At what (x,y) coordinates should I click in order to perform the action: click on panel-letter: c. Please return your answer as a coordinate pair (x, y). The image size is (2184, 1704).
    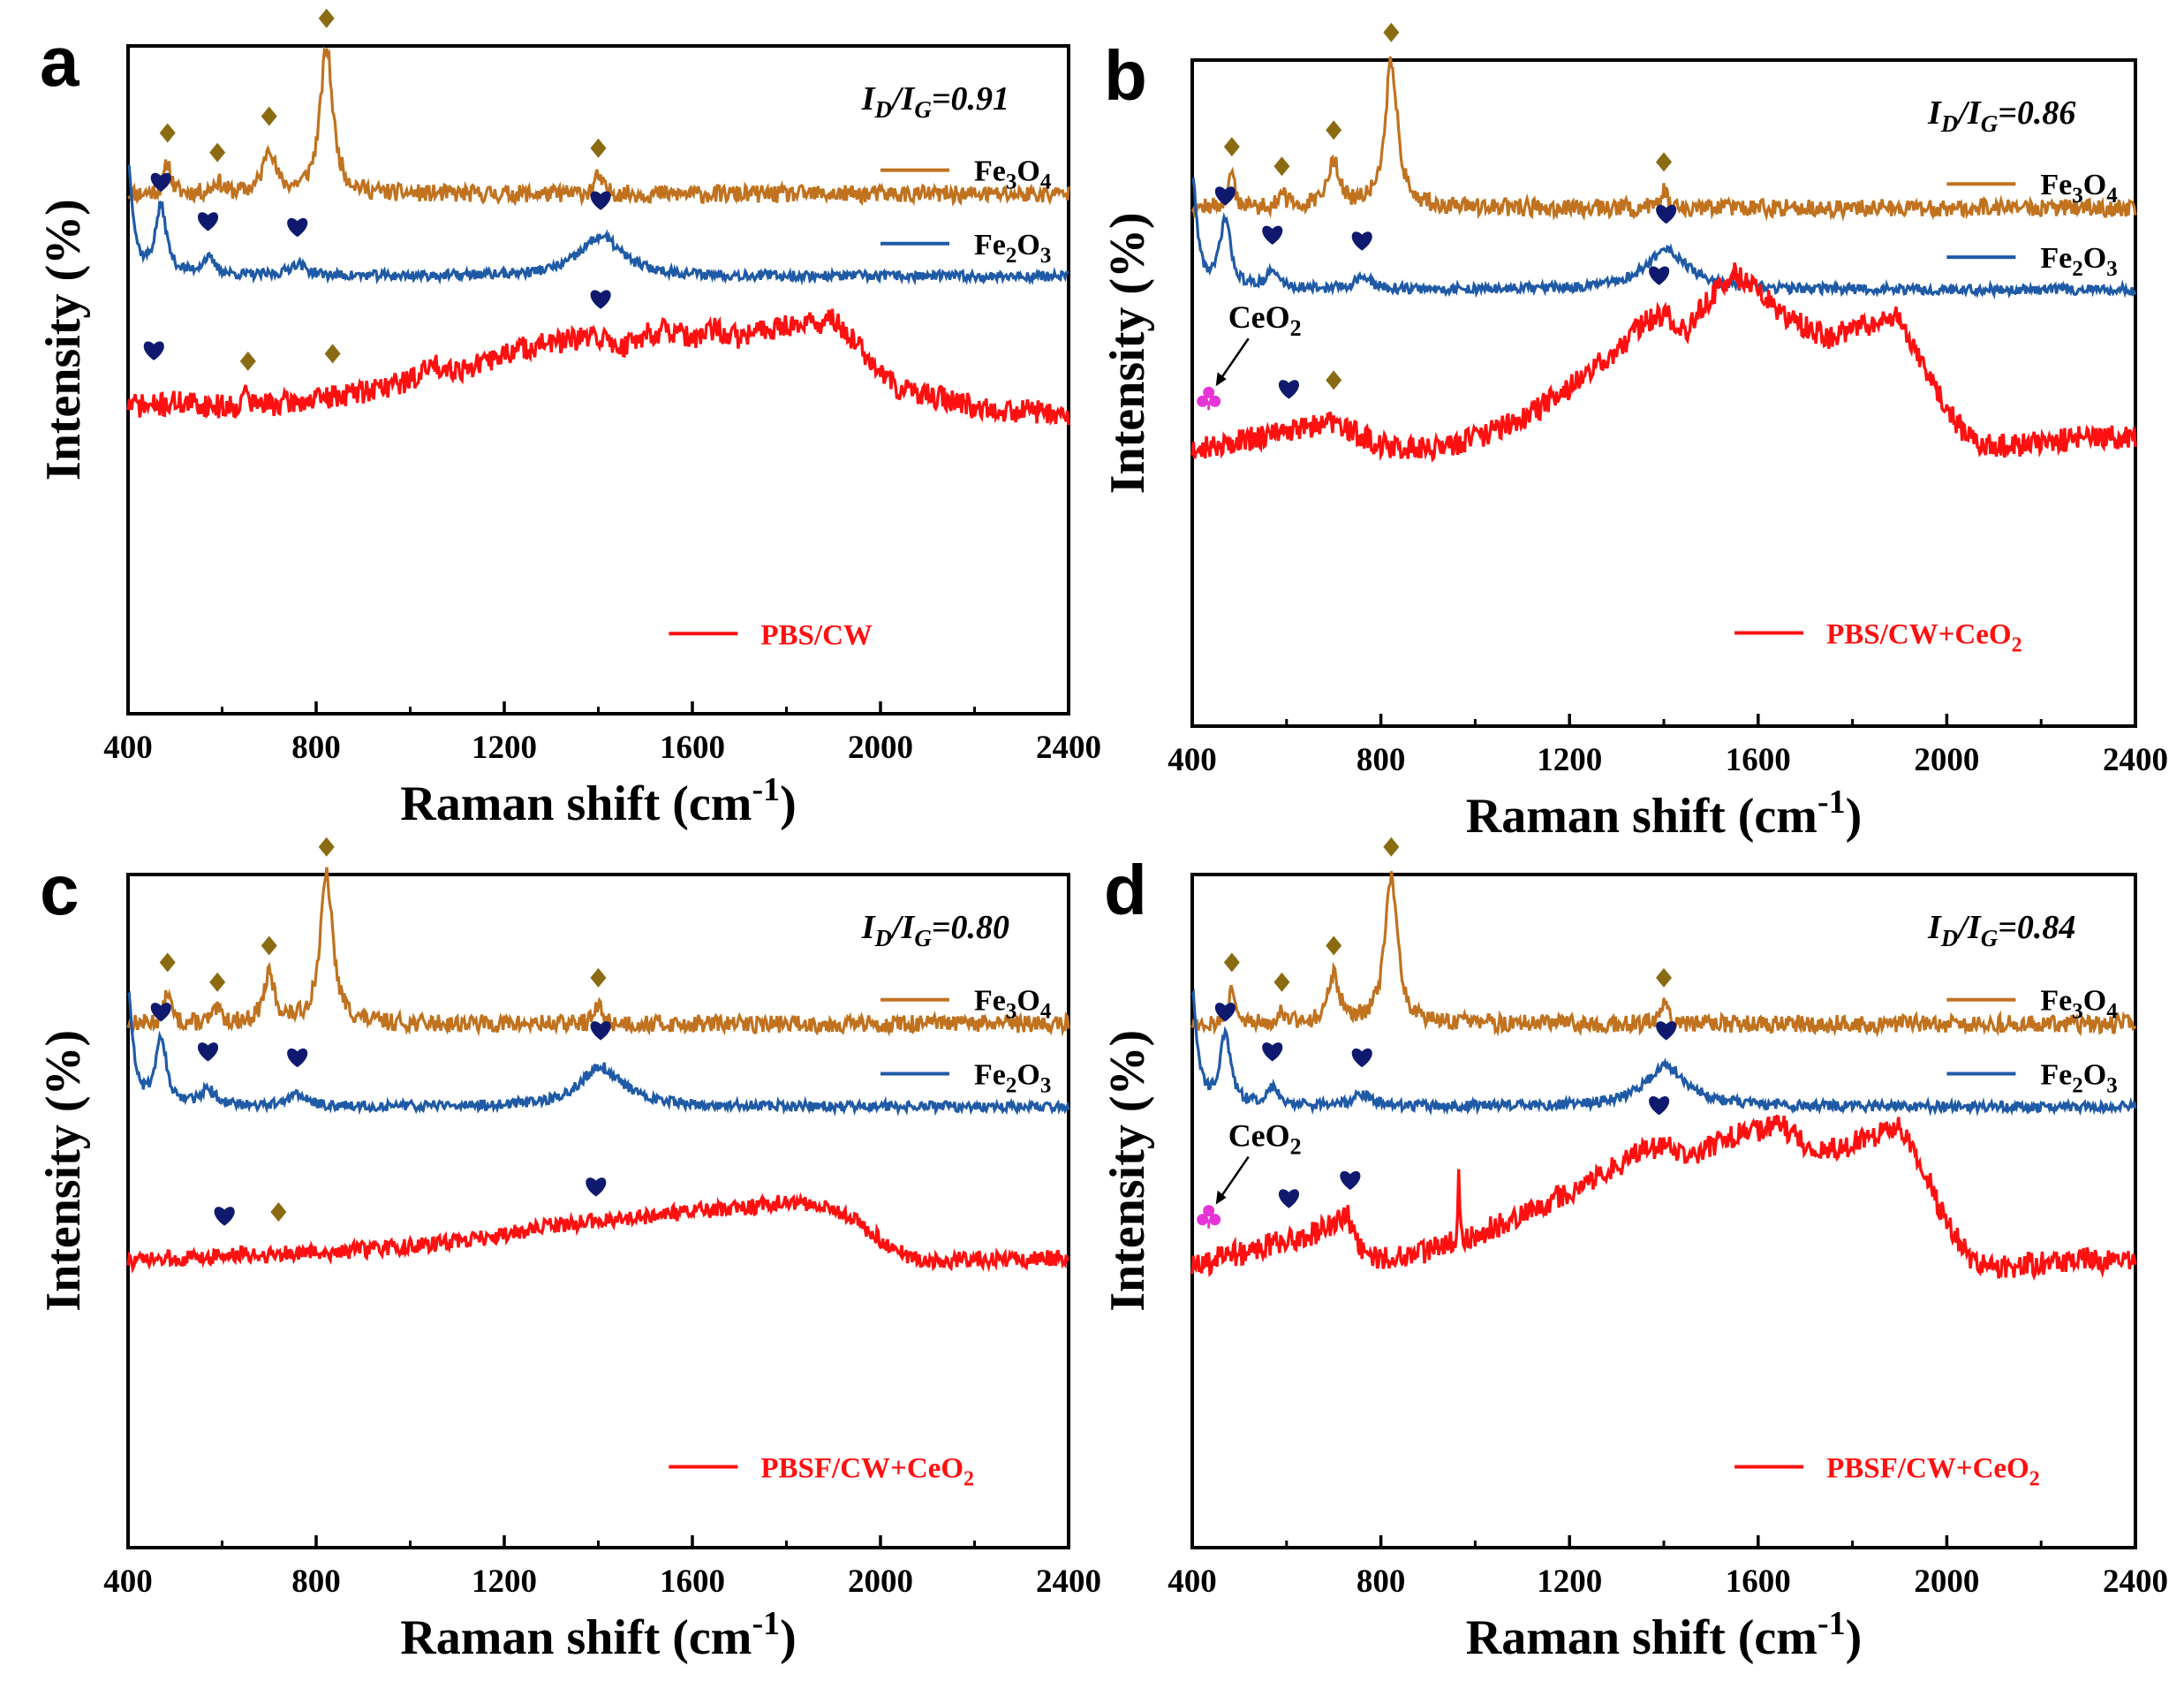
    Looking at the image, I should click on (59, 890).